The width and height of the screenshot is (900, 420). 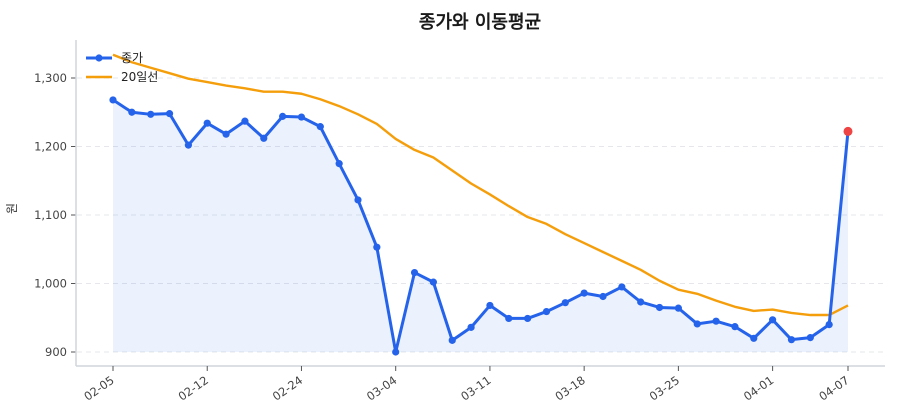 What do you see at coordinates (56, 352) in the screenshot?
I see `y-tick-label: 900` at bounding box center [56, 352].